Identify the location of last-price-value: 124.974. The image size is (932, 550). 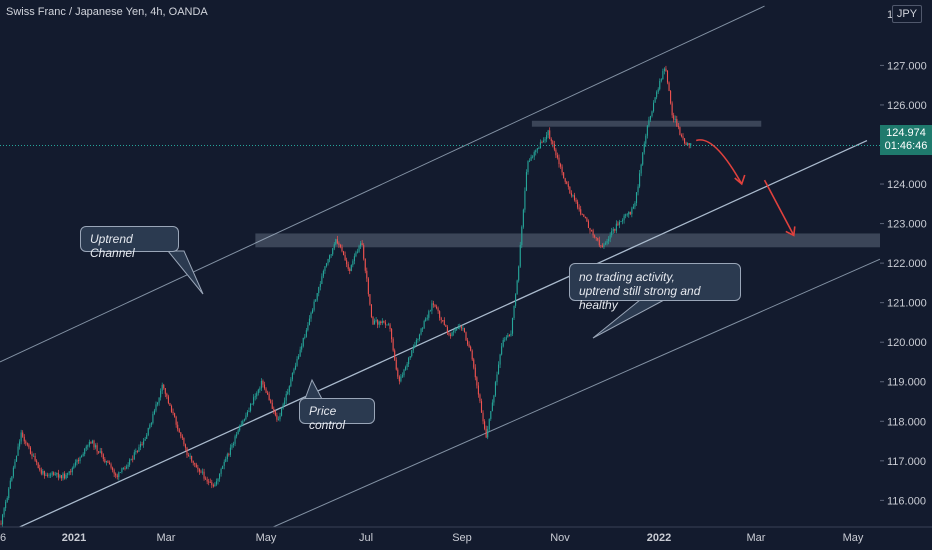
(906, 133).